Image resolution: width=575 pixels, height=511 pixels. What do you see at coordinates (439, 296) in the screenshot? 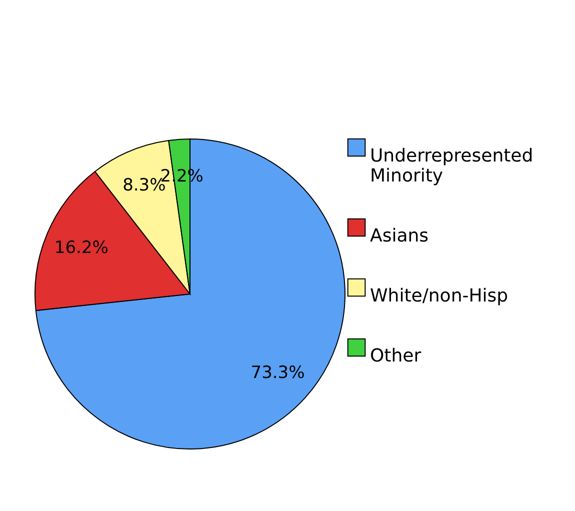
I see `legend-label: White/non-Hisp` at bounding box center [439, 296].